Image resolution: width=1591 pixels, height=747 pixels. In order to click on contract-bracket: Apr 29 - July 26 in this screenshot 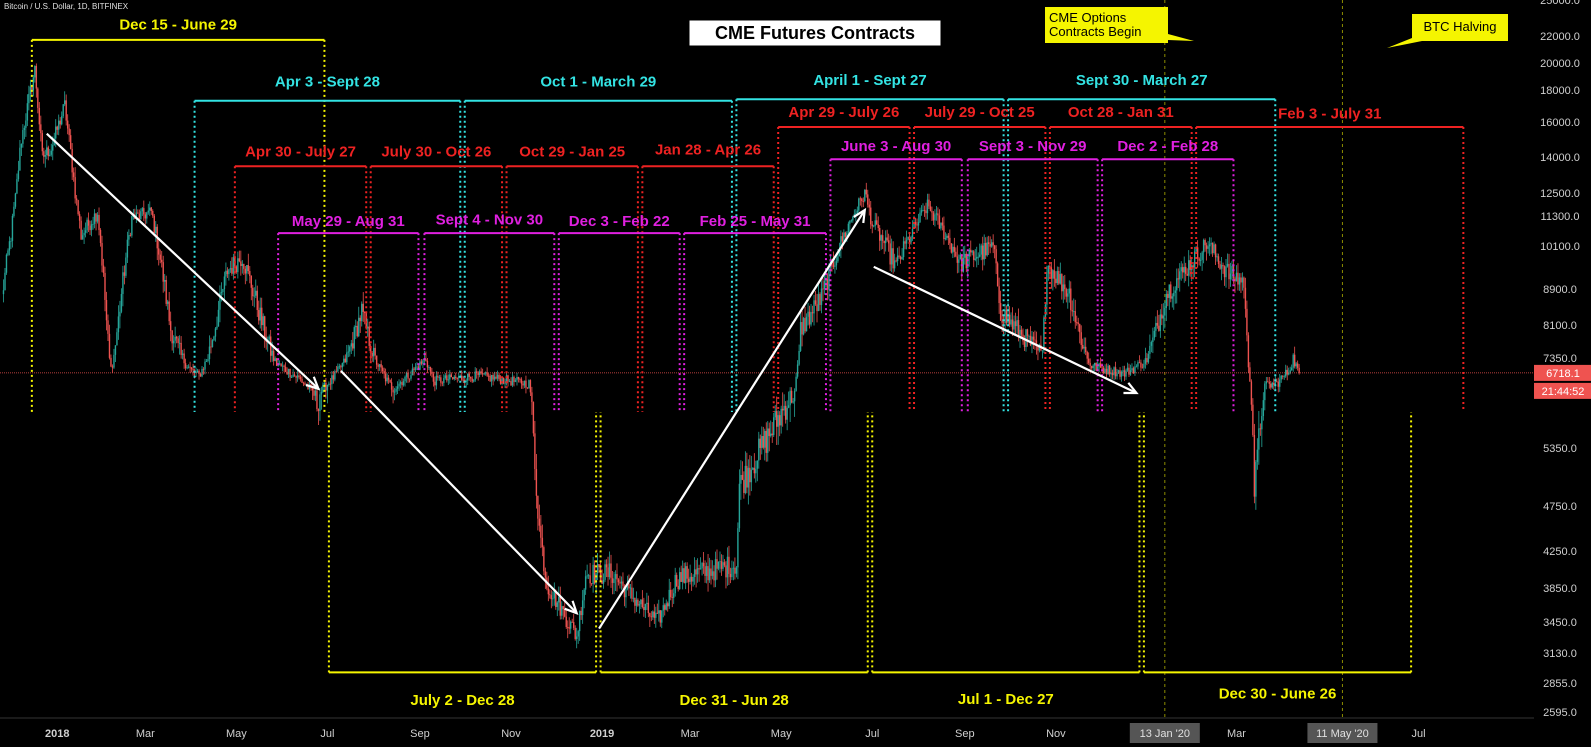, I will do `click(844, 258)`.